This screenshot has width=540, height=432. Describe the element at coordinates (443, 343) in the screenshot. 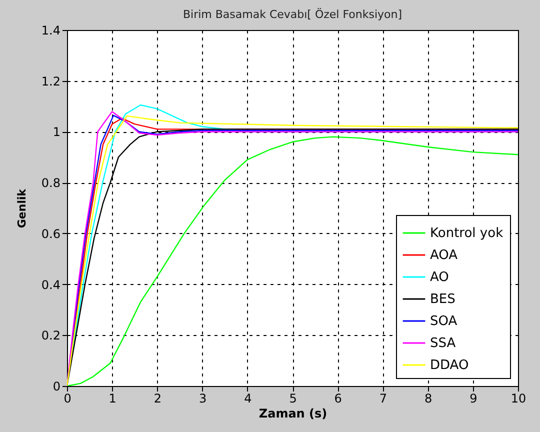

I see `legend-label: SSA` at that location.